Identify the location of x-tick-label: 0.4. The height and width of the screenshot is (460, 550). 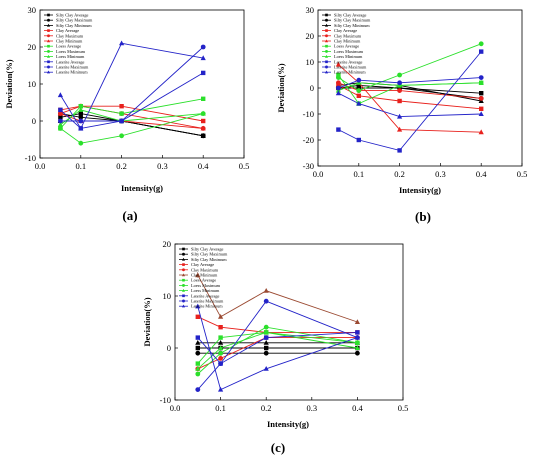
(357, 408).